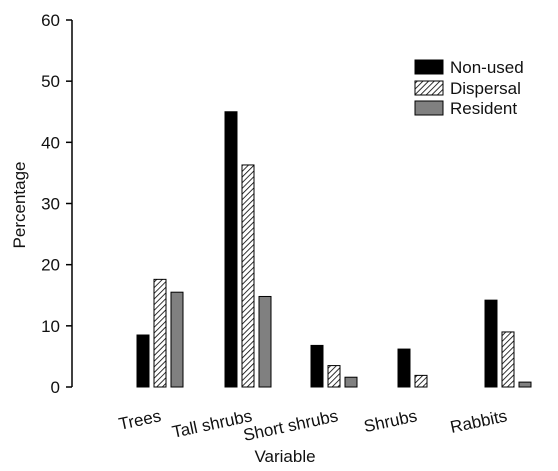 The width and height of the screenshot is (558, 471). Describe the element at coordinates (50, 81) in the screenshot. I see `y-tick-label: 50` at that location.